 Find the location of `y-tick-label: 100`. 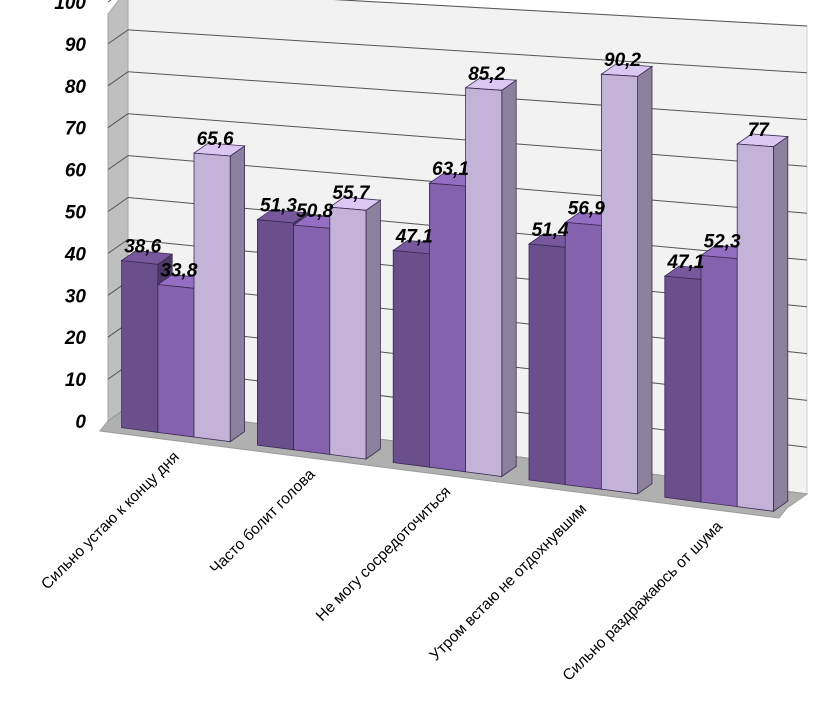

y-tick-label: 100 is located at coordinates (70, 7).